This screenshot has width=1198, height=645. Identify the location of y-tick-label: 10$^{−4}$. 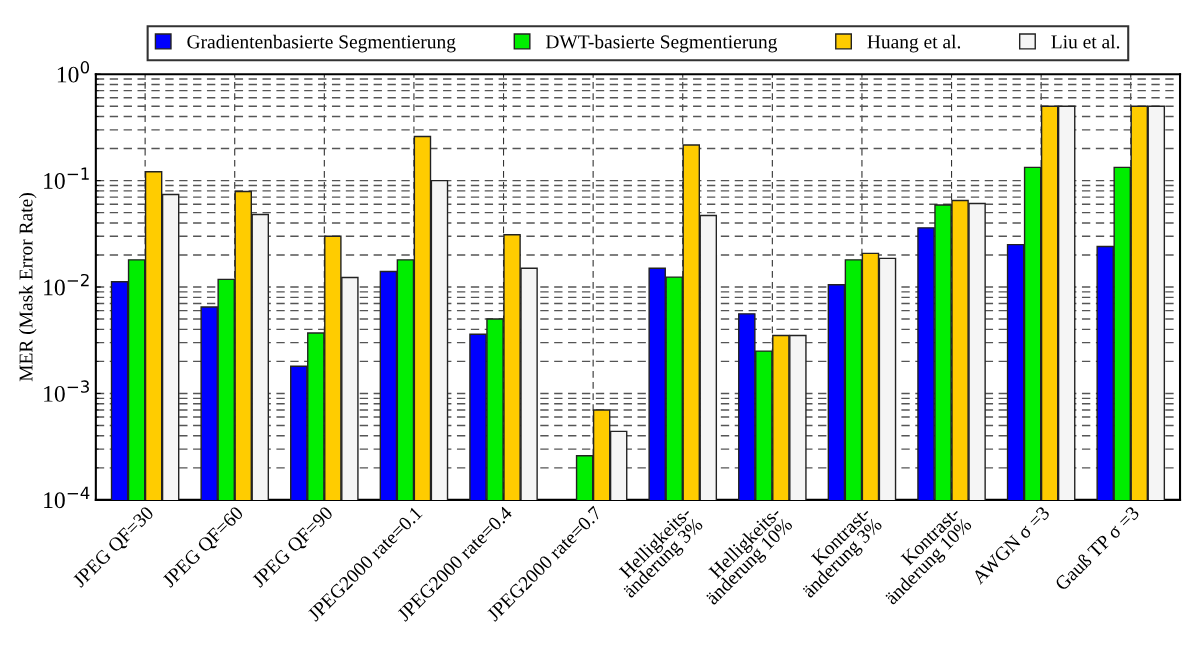
(67, 497).